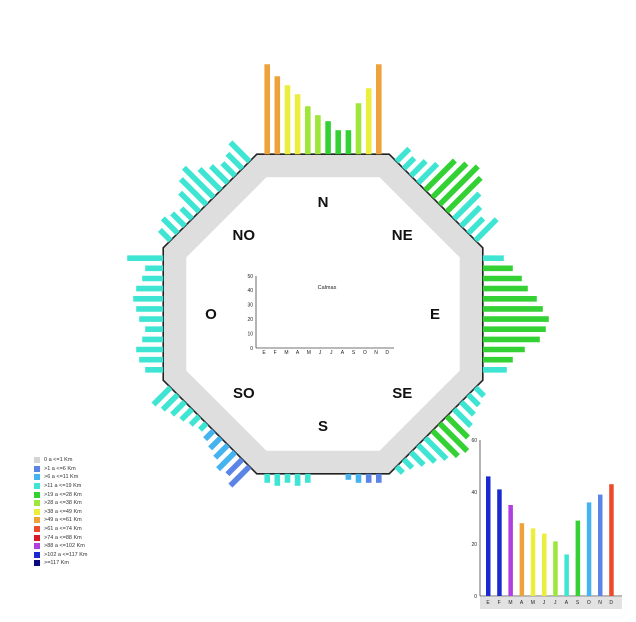 This screenshot has width=636, height=622. Describe the element at coordinates (89, 529) in the screenshot. I see `legend-item: >61 a <=74 Km` at that location.